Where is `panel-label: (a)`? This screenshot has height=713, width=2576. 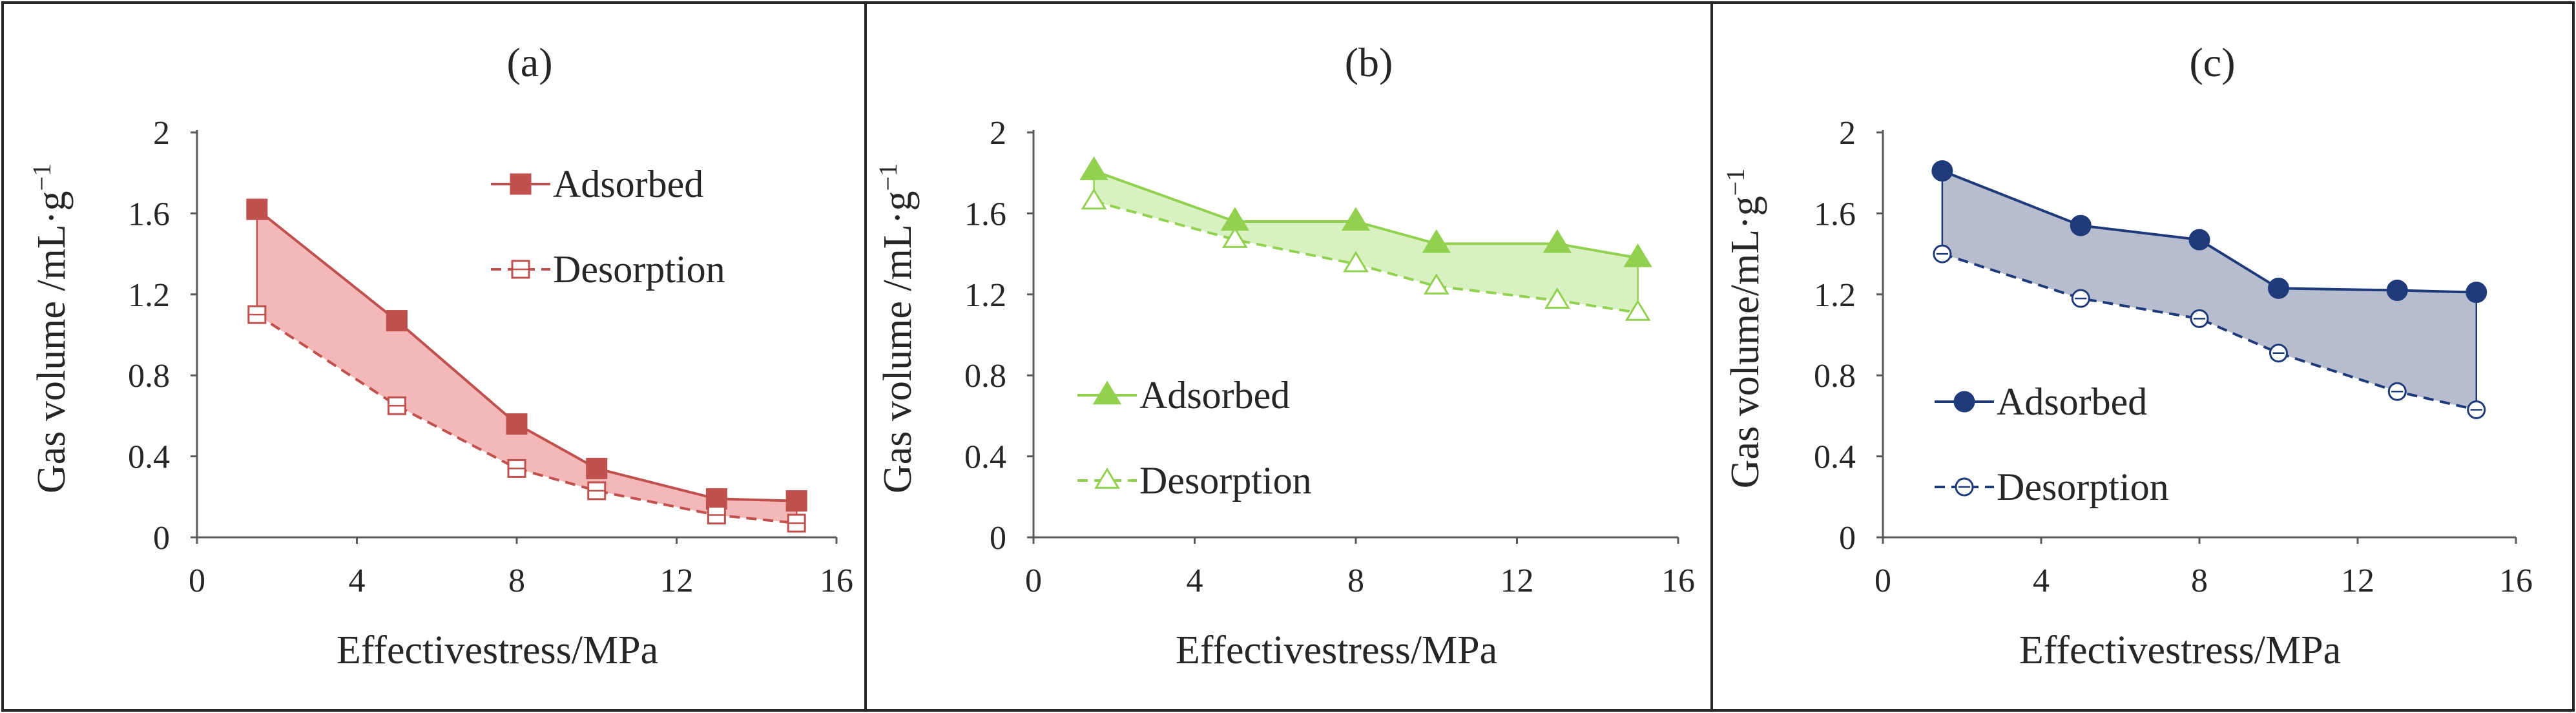 panel-label: (a) is located at coordinates (529, 62).